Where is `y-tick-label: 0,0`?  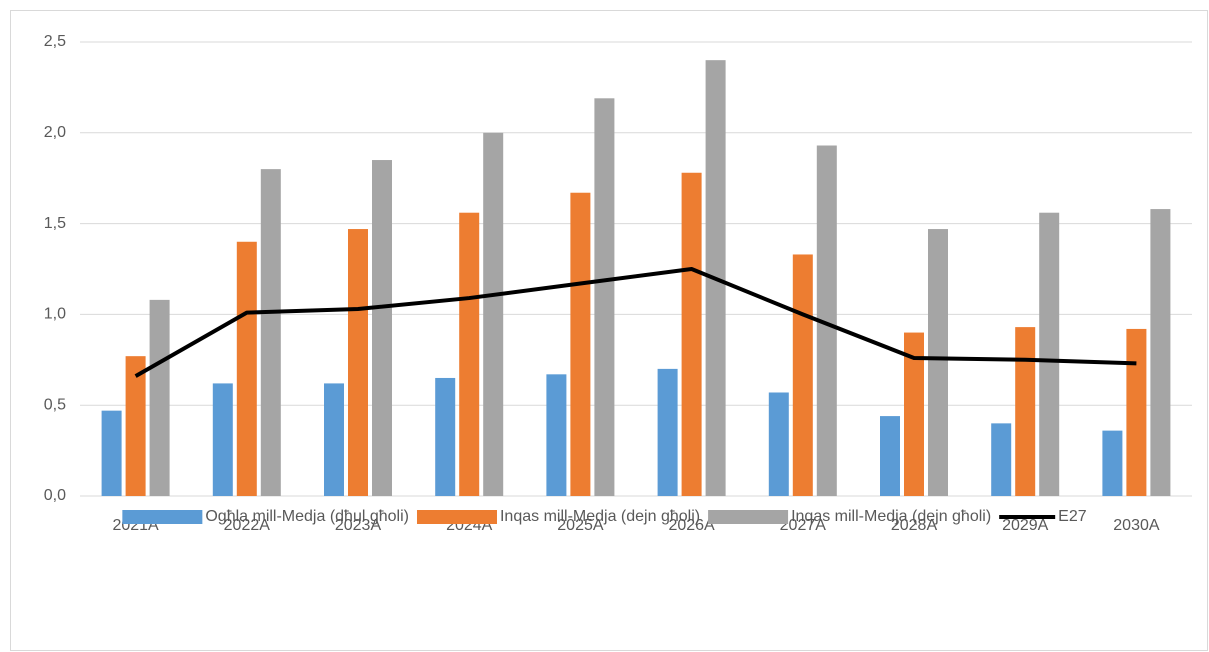
y-tick-label: 0,0 is located at coordinates (55, 495).